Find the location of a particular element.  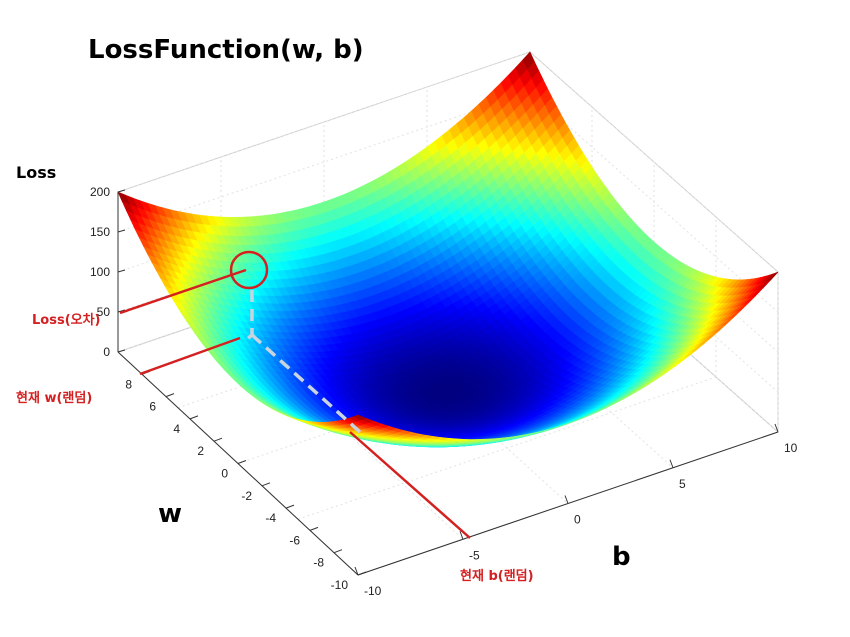

w-tick-label: 0 is located at coordinates (224, 474).